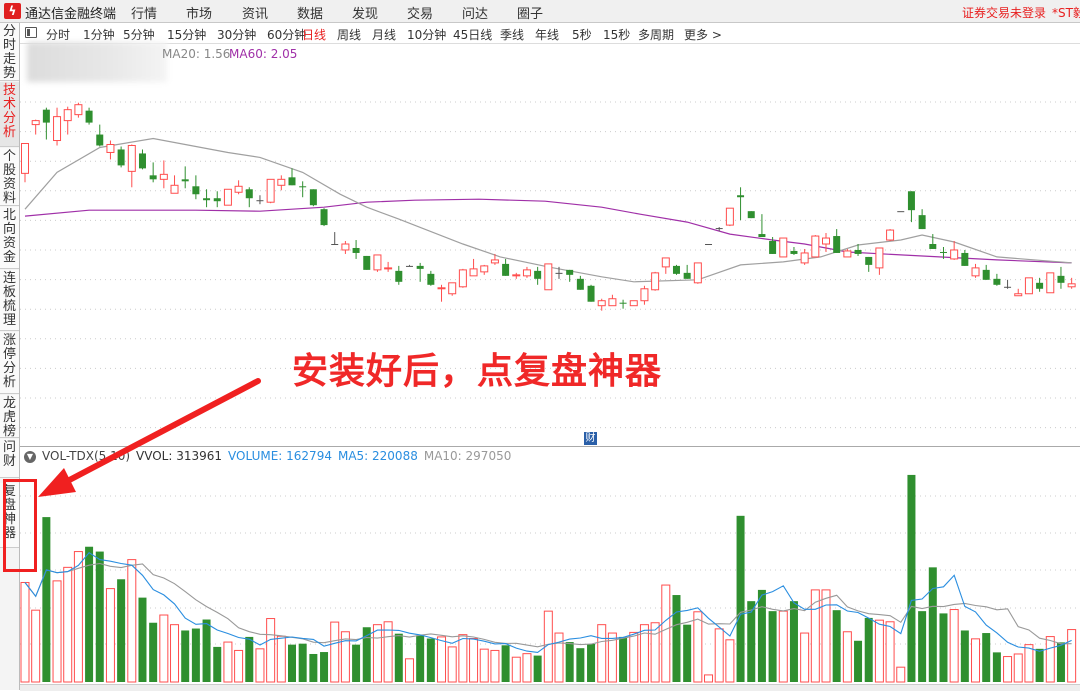 The image size is (1080, 691). Describe the element at coordinates (530, 14) in the screenshot. I see `menu-circle: 圈子` at that location.